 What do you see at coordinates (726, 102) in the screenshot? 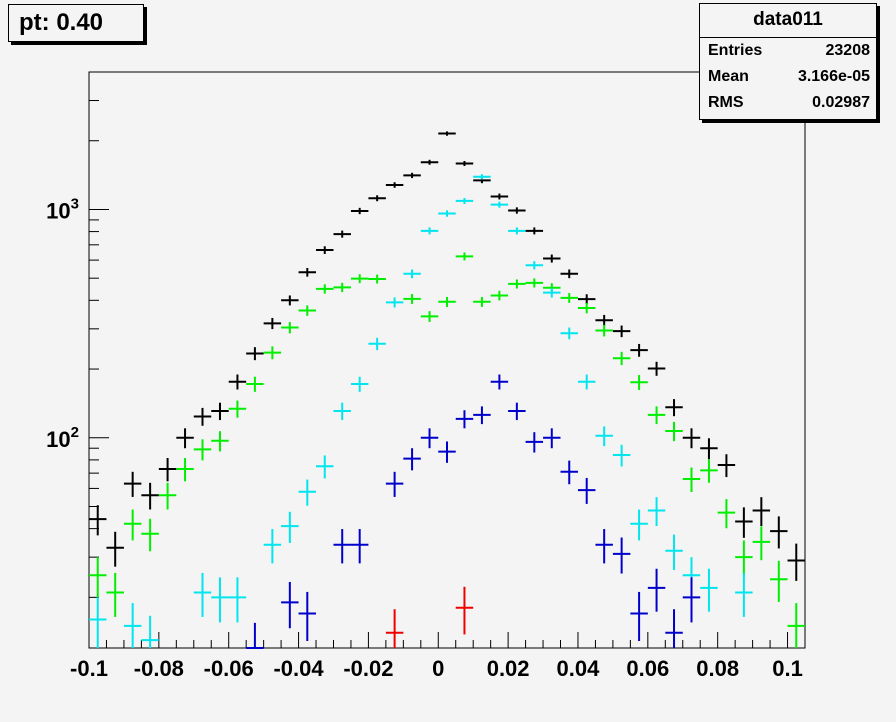
I see `stats-label: RMS` at bounding box center [726, 102].